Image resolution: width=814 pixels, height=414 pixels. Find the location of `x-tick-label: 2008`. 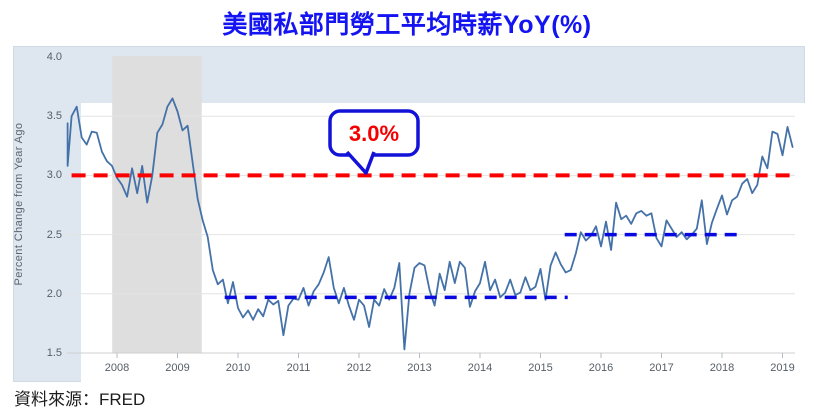

x-tick-label: 2008 is located at coordinates (117, 368).